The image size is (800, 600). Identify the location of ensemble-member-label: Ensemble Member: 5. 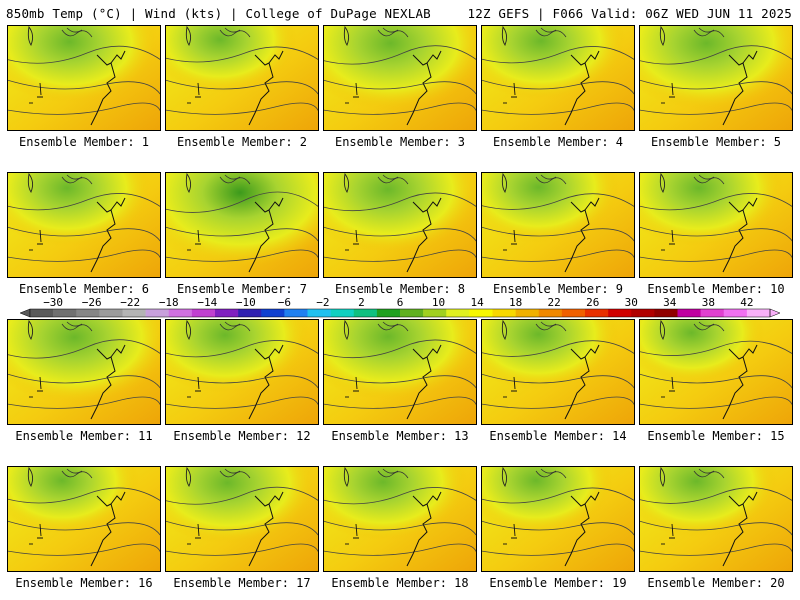
(716, 142).